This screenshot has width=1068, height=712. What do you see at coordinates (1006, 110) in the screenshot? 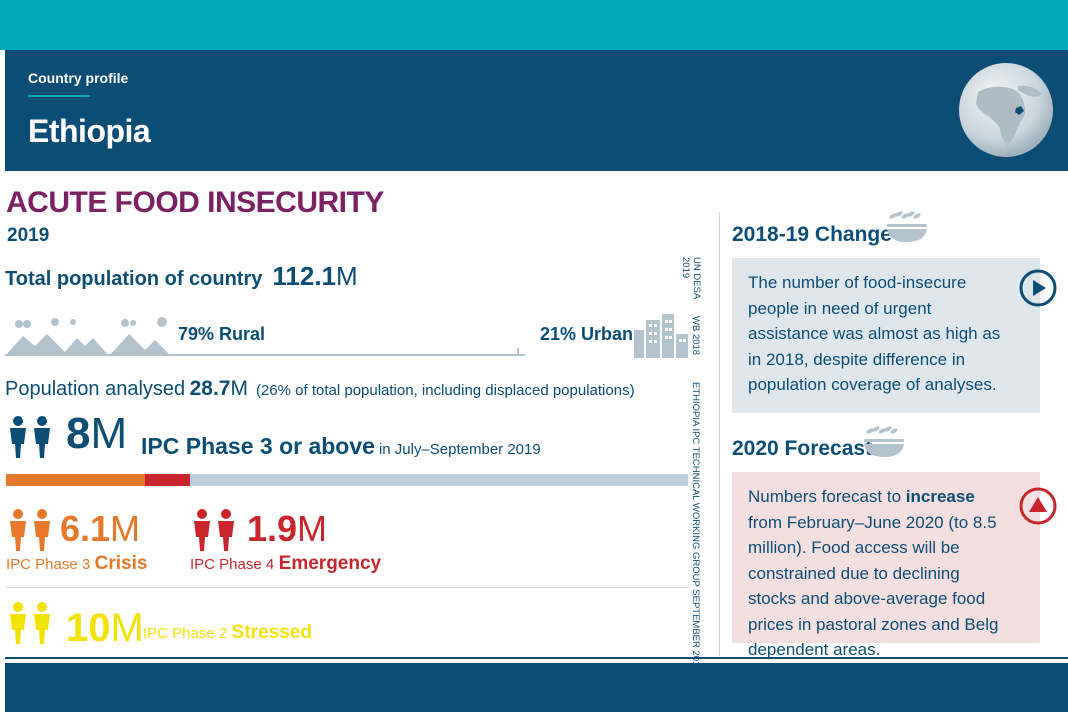
I see `globe-map-icon` at bounding box center [1006, 110].